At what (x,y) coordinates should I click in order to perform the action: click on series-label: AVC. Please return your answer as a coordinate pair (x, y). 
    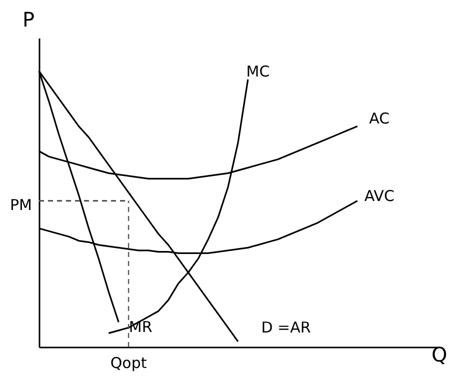
    Looking at the image, I should click on (379, 195).